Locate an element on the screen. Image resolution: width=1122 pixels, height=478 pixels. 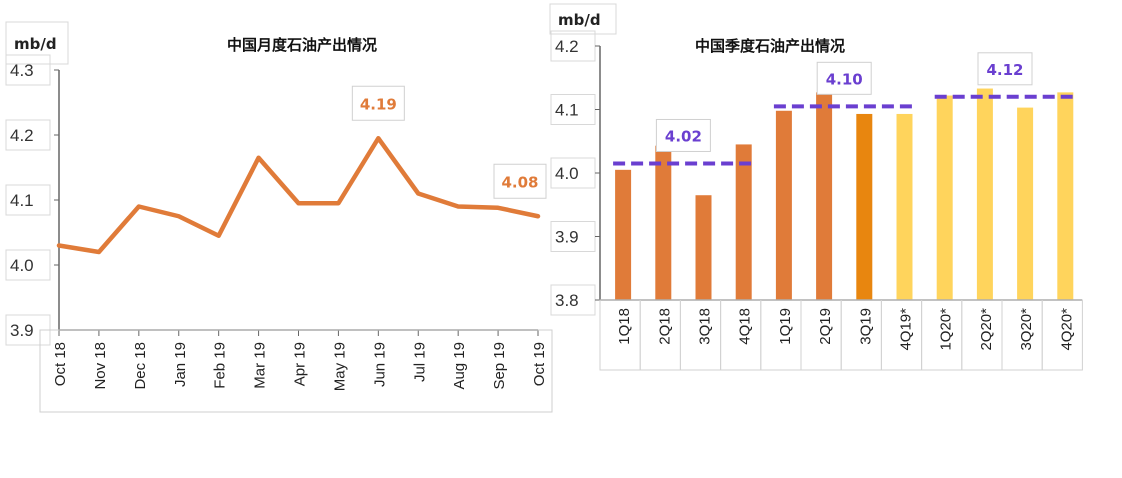
quarterly-xtick-label: 1Q19 is located at coordinates (785, 326).